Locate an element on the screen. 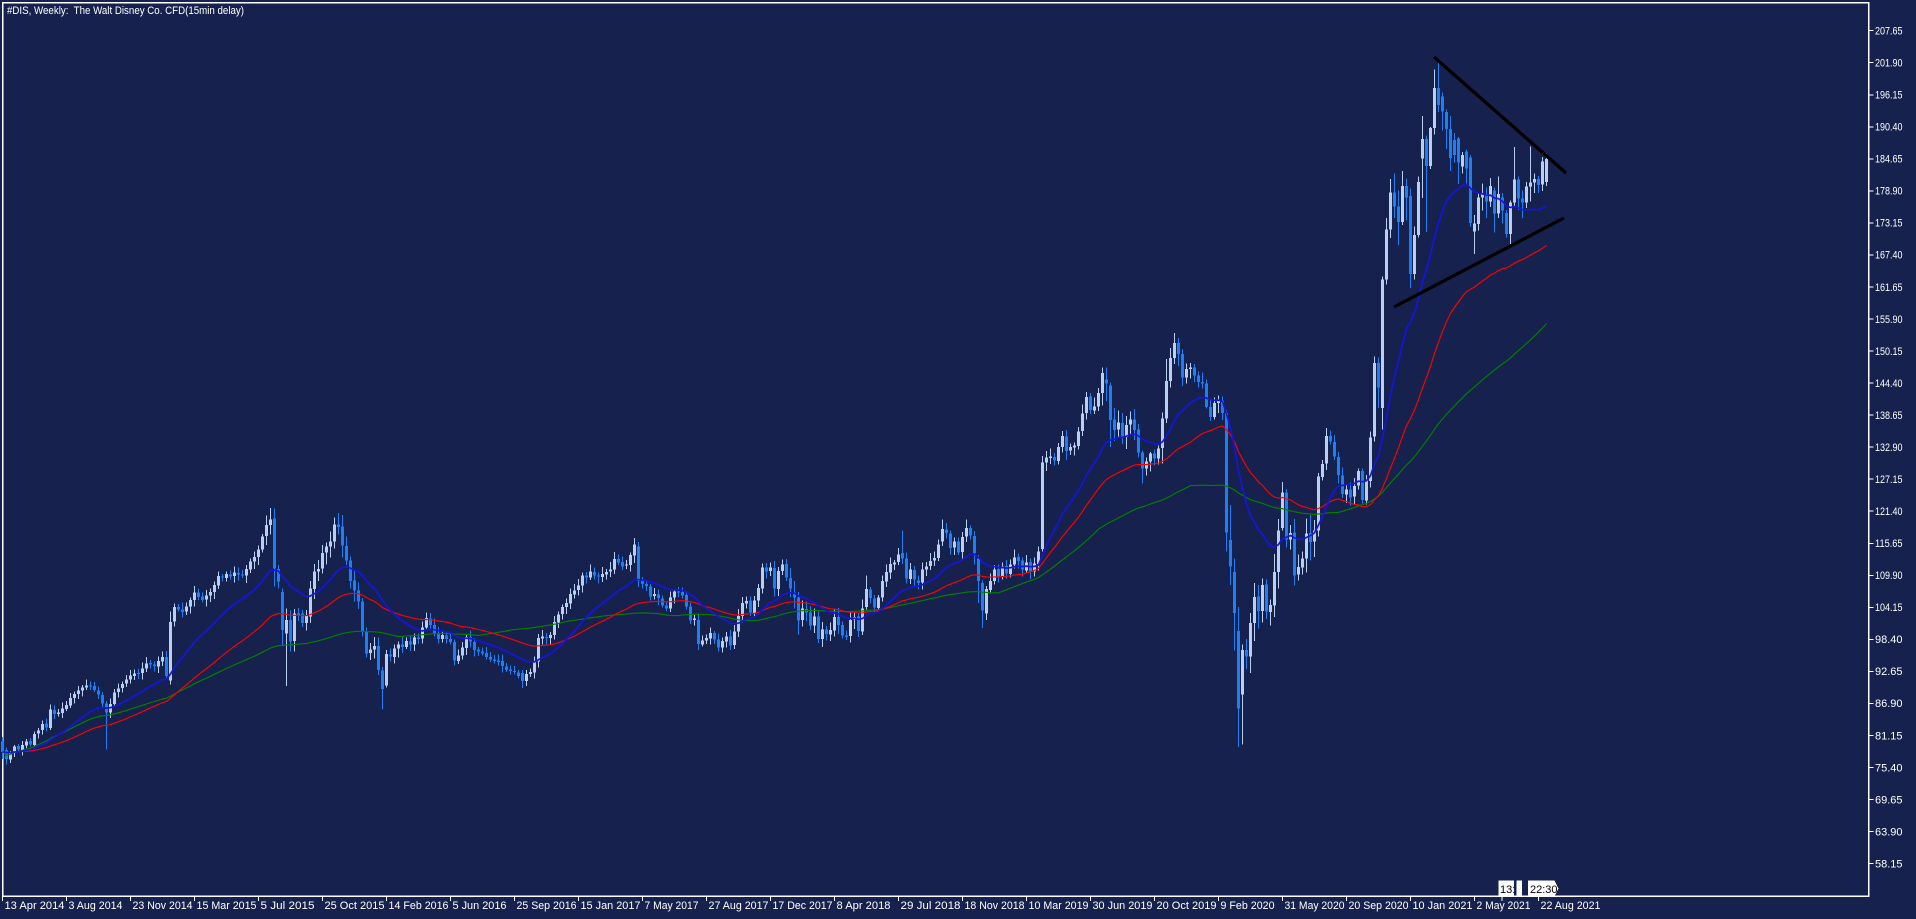  svg-text: 14 Feb 2016 is located at coordinates (419, 906).